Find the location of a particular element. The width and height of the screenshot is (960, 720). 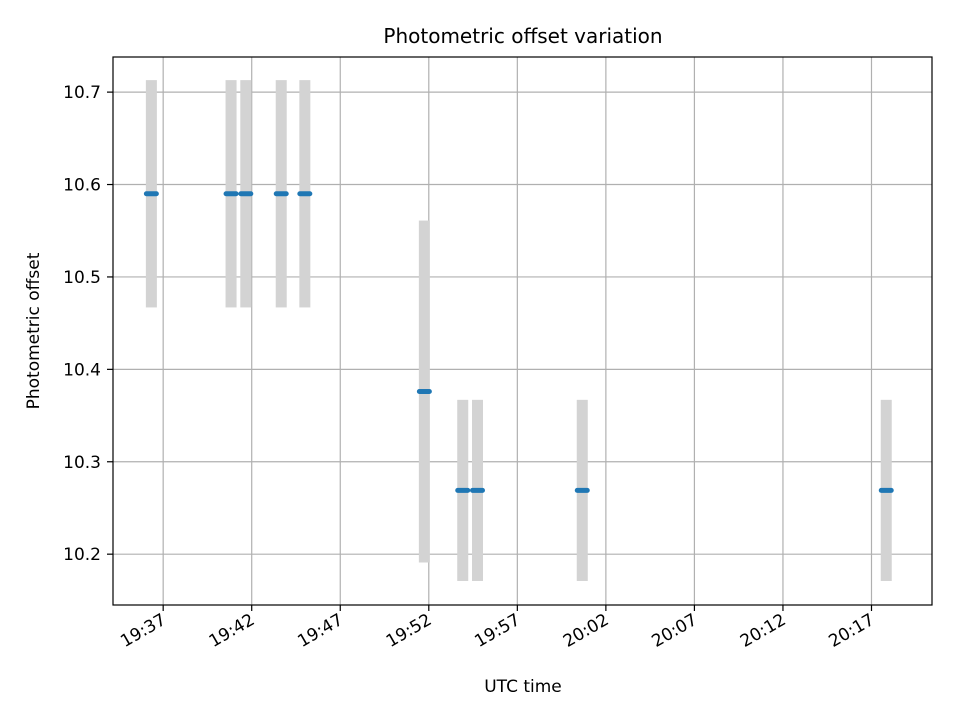

y-tick-label: 10.6 is located at coordinates (82, 186).